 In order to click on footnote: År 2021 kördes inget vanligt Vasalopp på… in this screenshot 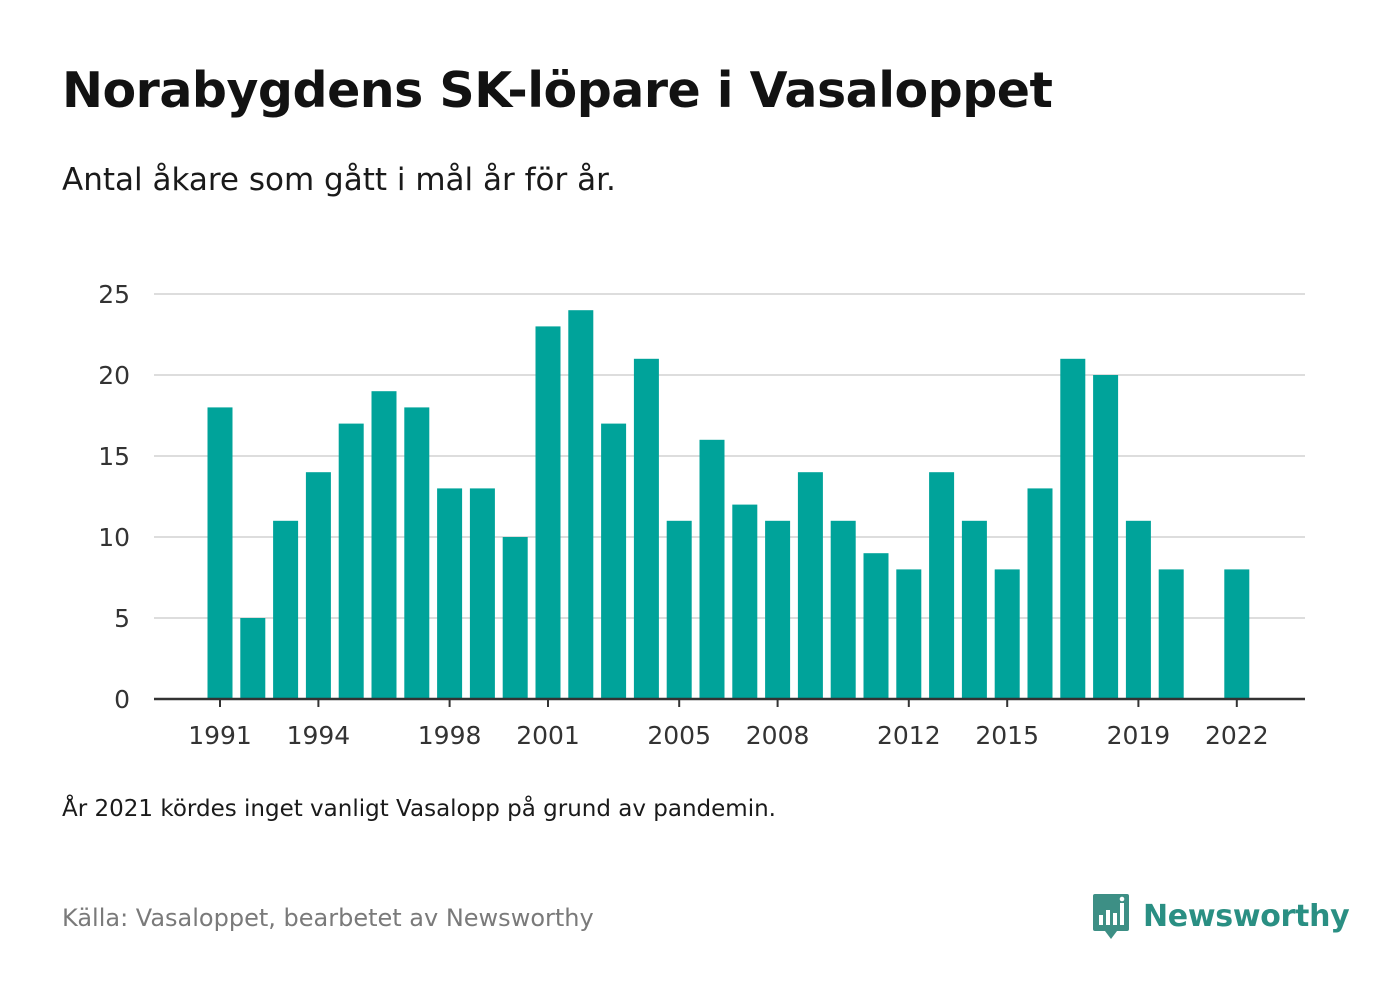, I will do `click(419, 809)`.